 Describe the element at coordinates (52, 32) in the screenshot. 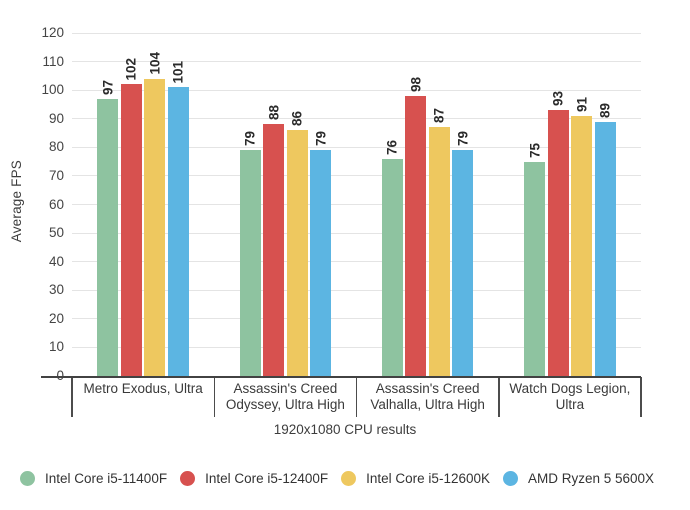

I see `y-tick-label: 120` at that location.